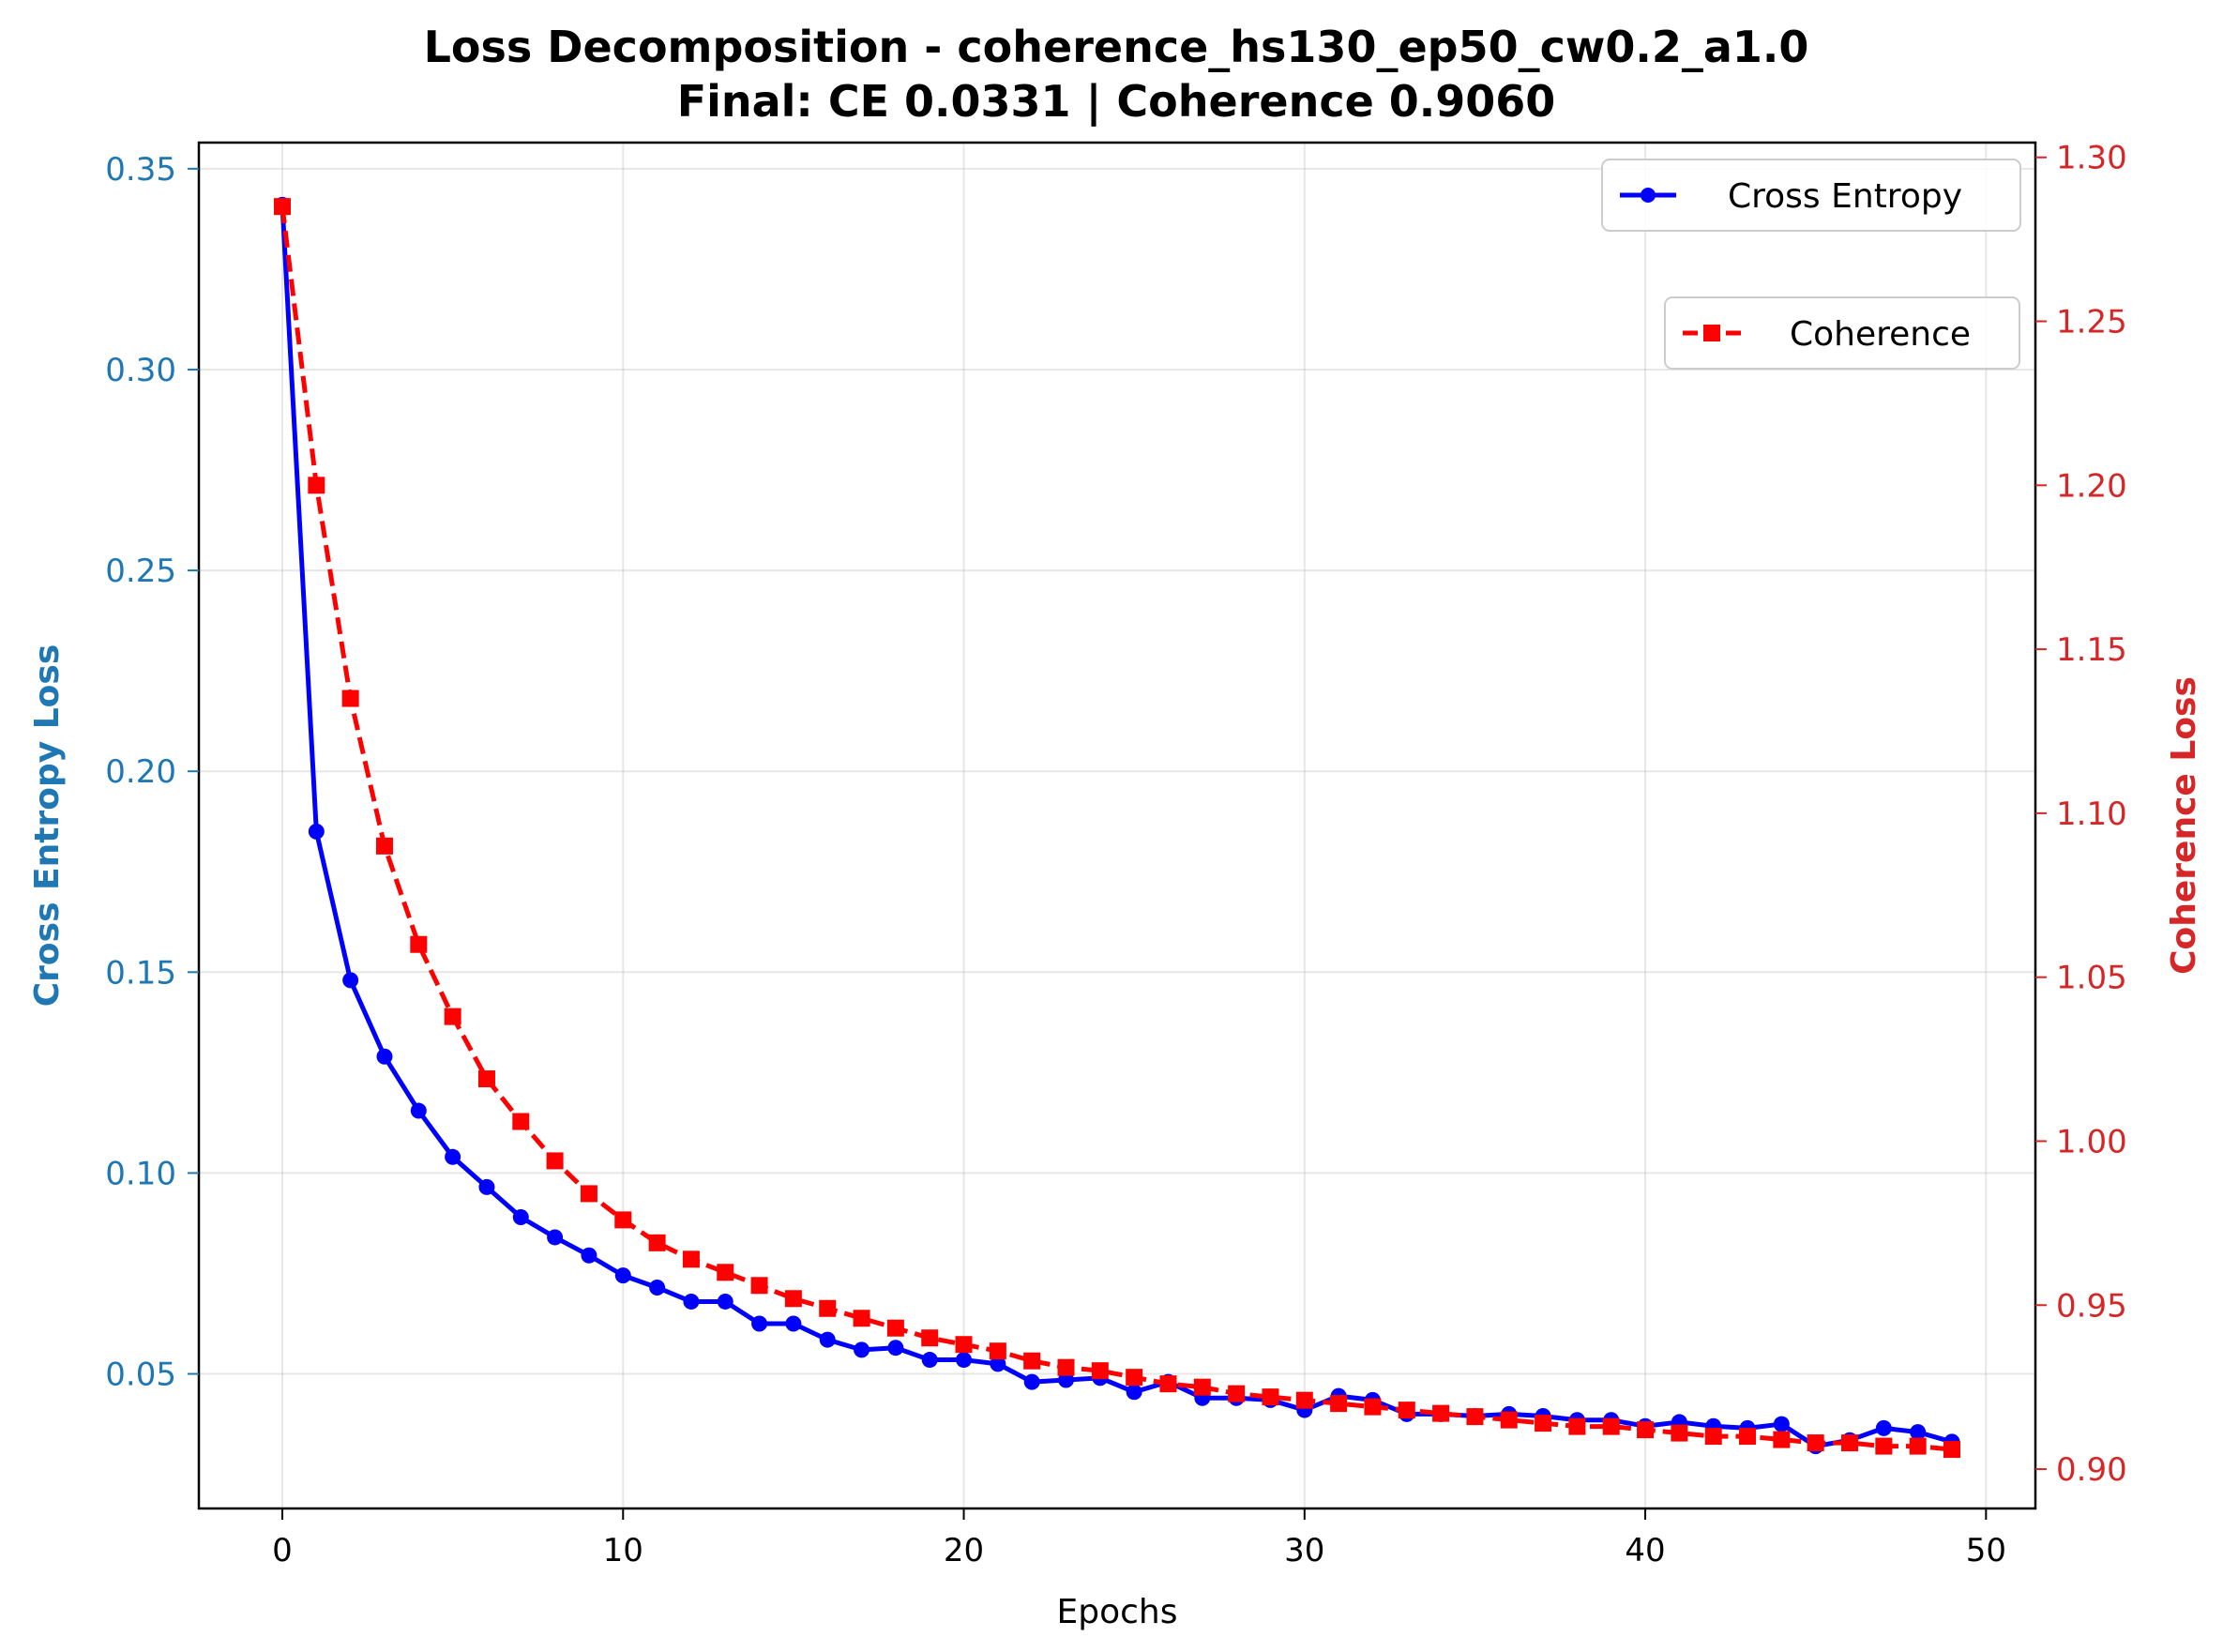  I want to click on x-tick-label: 0, so click(283, 1550).